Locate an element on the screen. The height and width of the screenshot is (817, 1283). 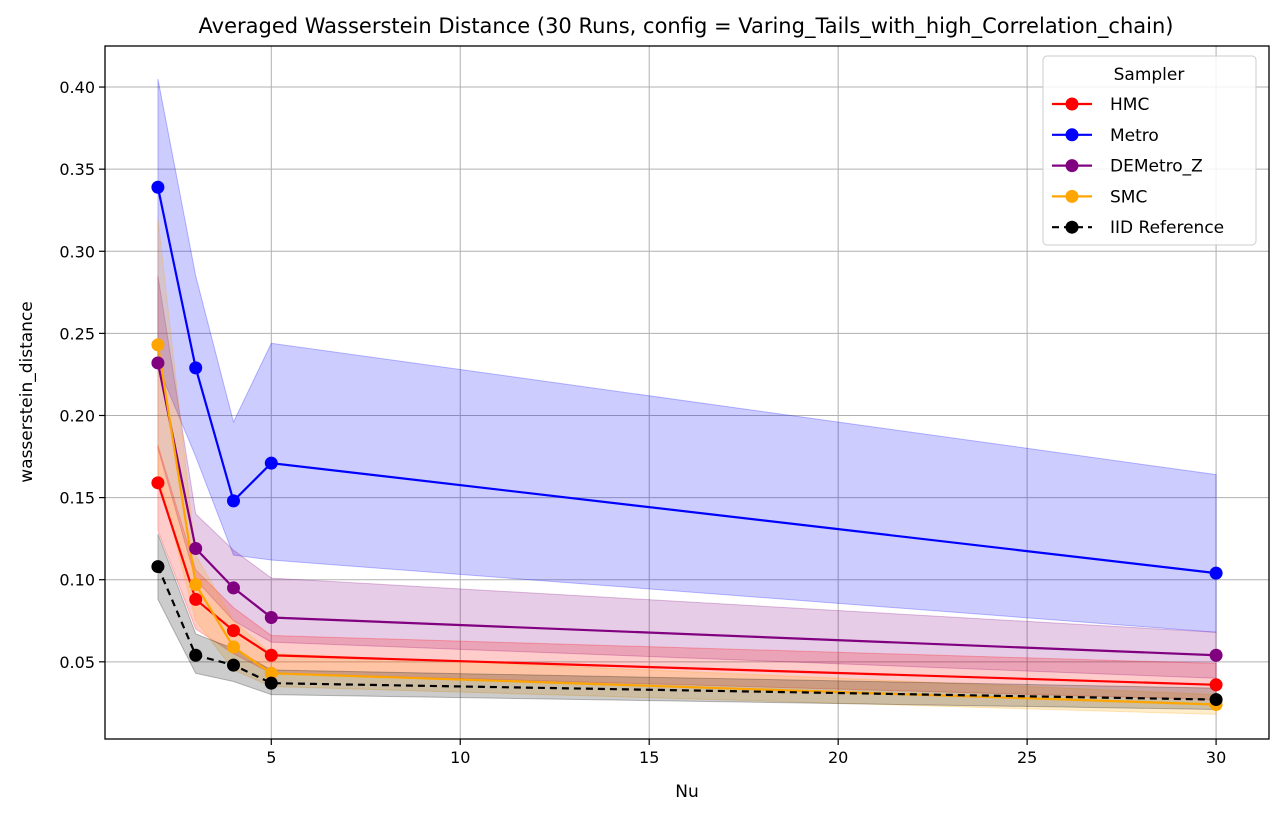
legend-box is located at coordinates (1149, 150).